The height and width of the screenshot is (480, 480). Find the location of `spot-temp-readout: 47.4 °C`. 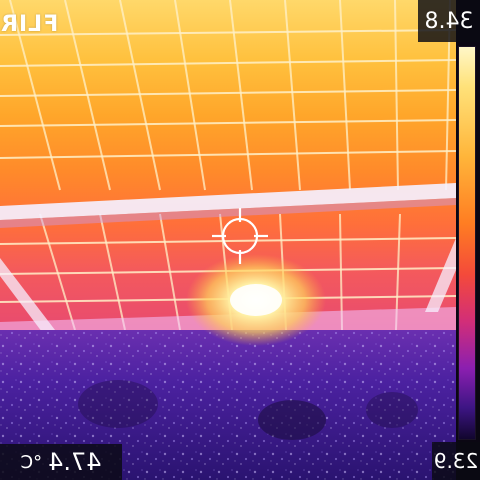

spot-temp-readout: 47.4 °C is located at coordinates (61, 462).